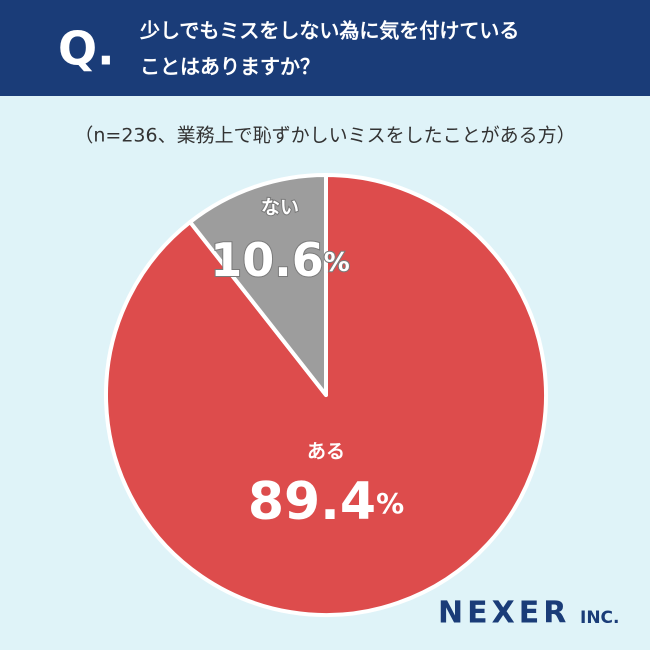 This screenshot has height=650, width=650. What do you see at coordinates (280, 208) in the screenshot?
I see `slice-label: ない` at bounding box center [280, 208].